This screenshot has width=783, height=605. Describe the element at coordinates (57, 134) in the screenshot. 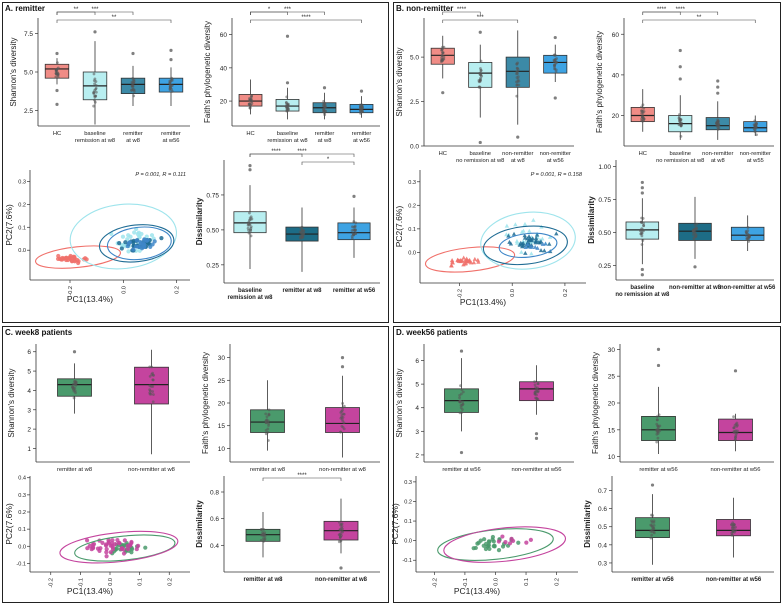

I see `x-tick-label: HC` at that location.